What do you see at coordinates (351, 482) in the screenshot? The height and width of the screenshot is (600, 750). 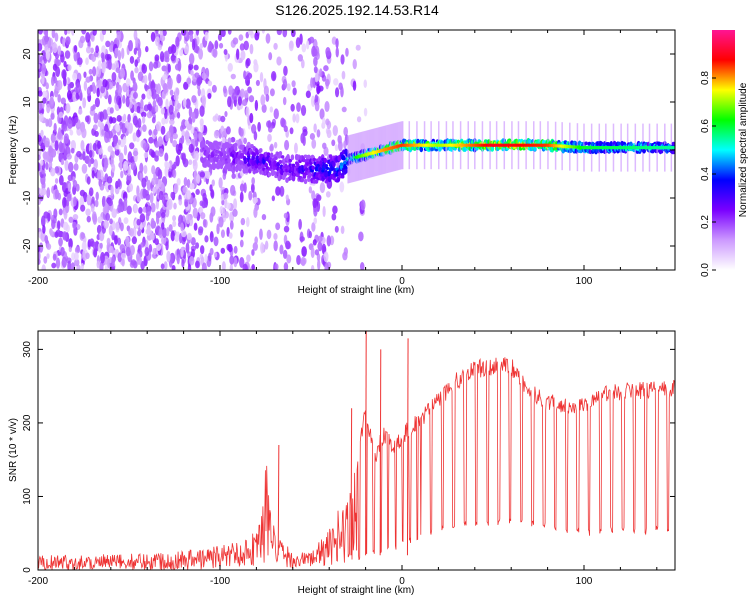 I see `snr-spike` at bounding box center [351, 482].